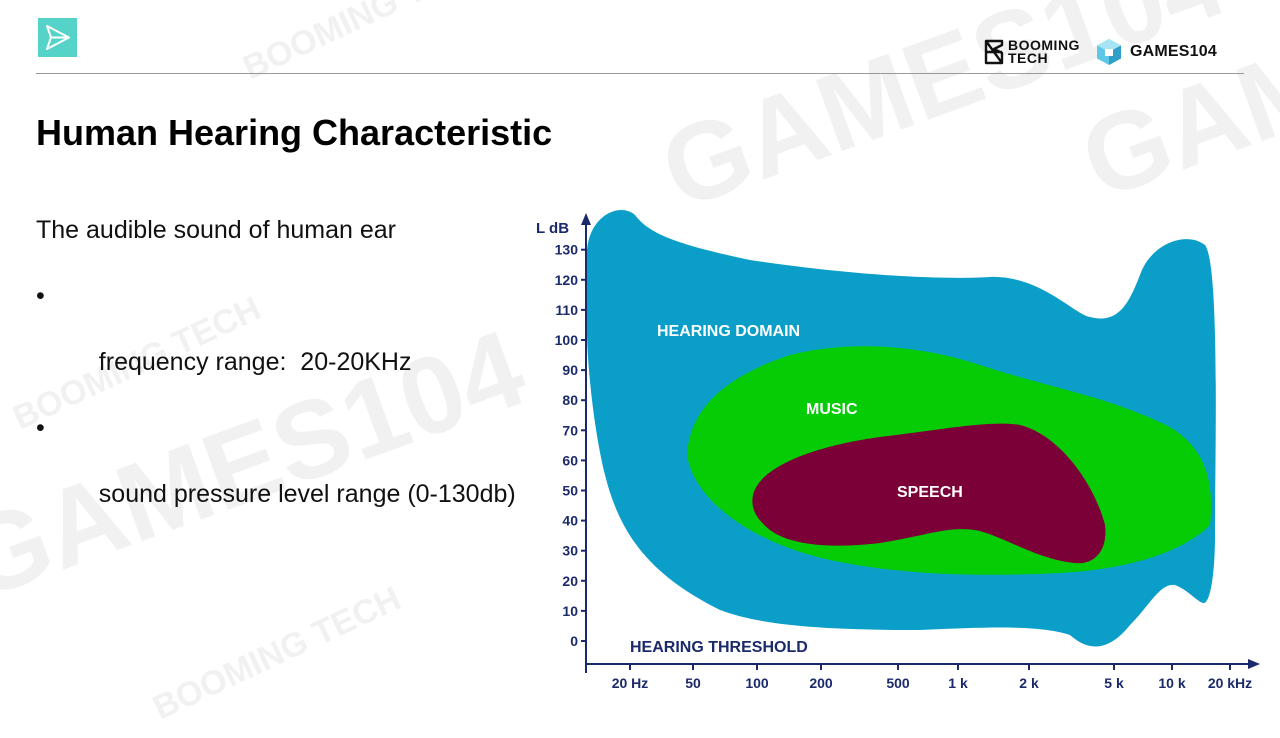 This screenshot has width=1280, height=738. Describe the element at coordinates (570, 521) in the screenshot. I see `y-tick-label: 40` at that location.